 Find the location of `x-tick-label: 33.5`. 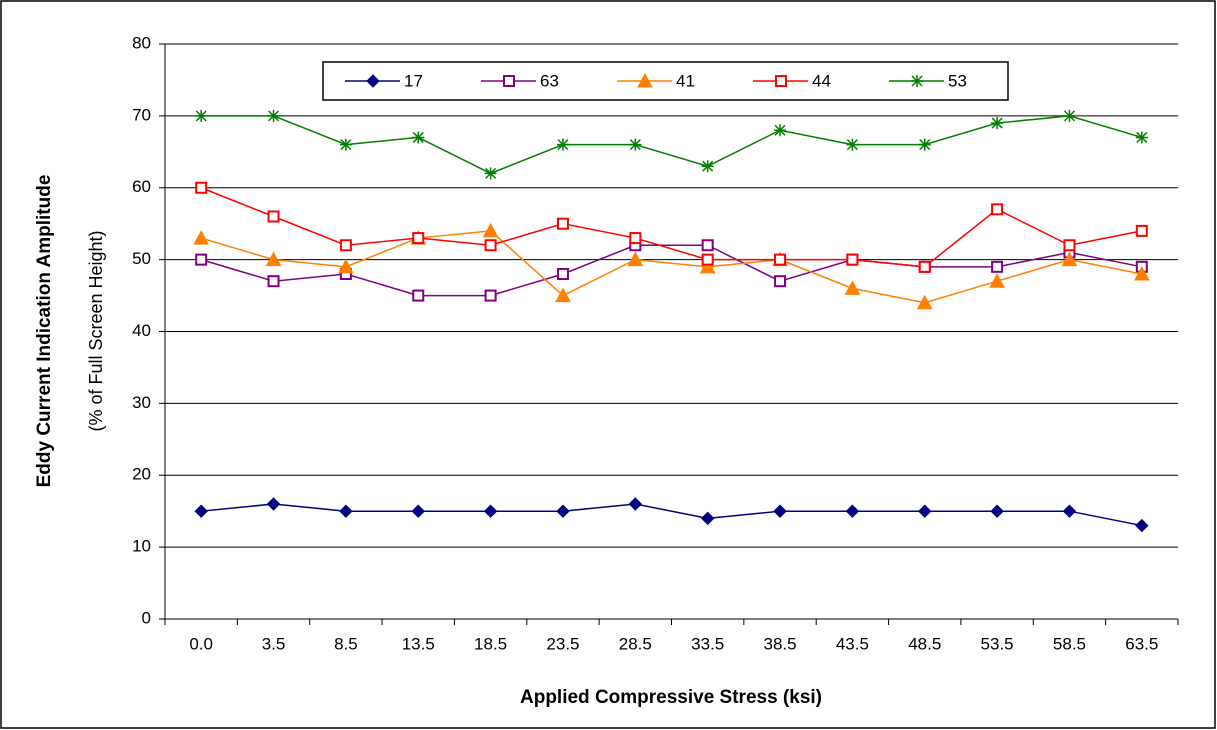

x-tick-label: 33.5 is located at coordinates (707, 643).